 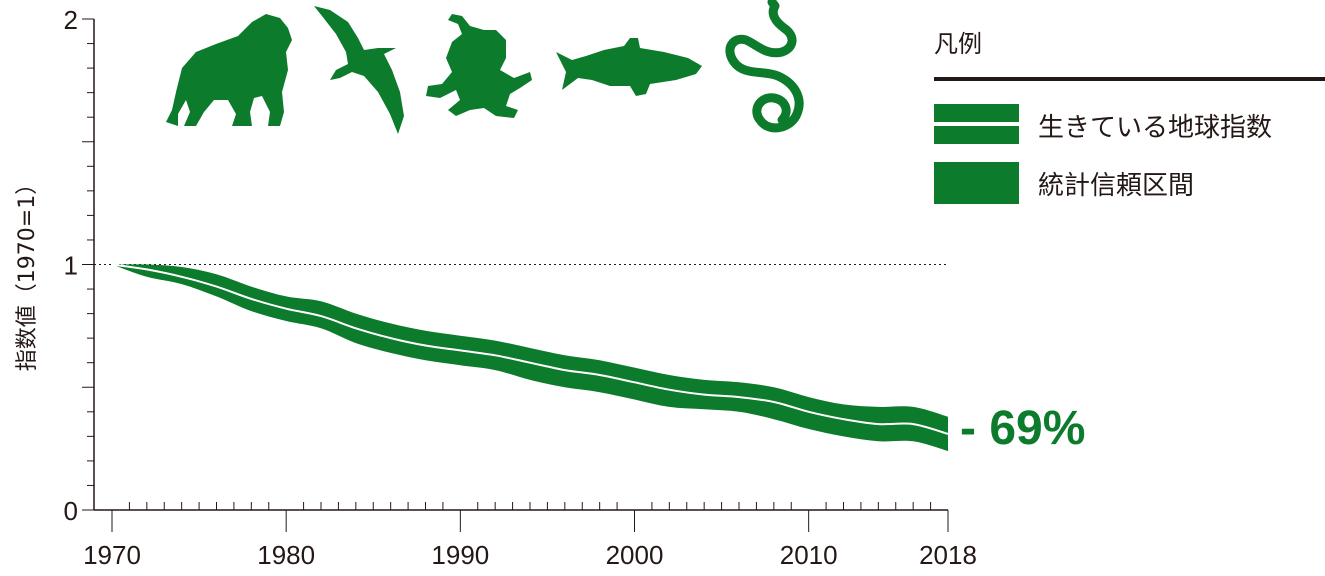 What do you see at coordinates (764, 66) in the screenshot?
I see `snake-icon` at bounding box center [764, 66].